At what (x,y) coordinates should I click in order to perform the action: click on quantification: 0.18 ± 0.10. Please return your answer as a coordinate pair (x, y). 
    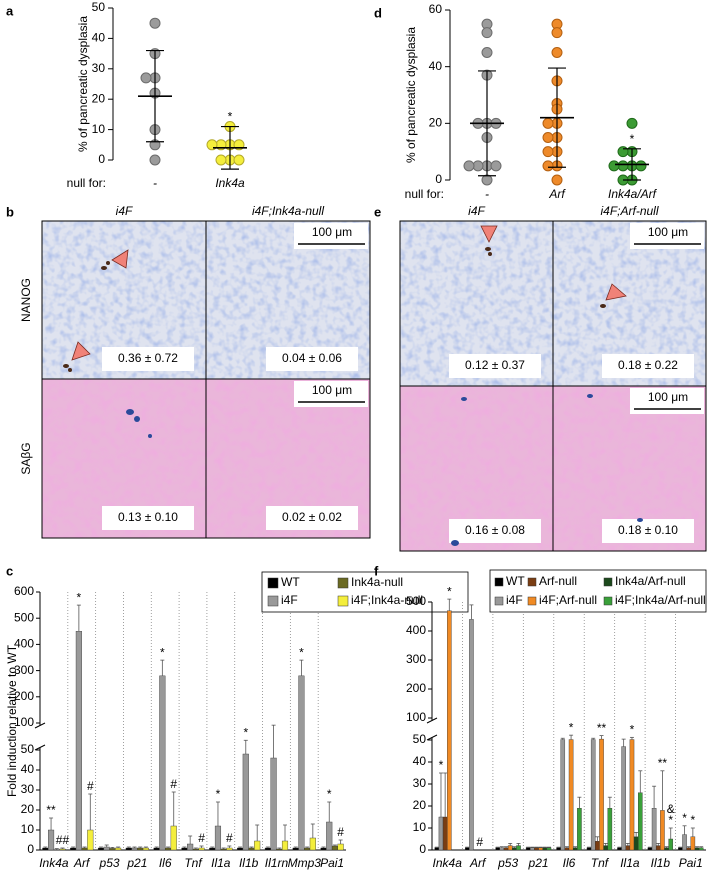
    Looking at the image, I should click on (648, 530).